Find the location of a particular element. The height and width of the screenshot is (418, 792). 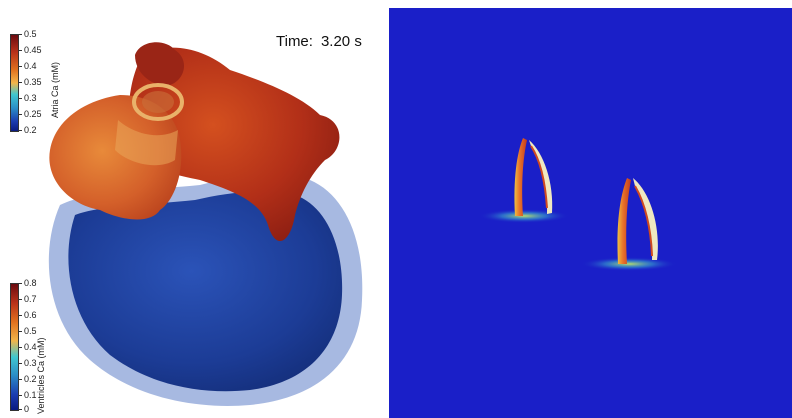

atria-tick: 0.25 is located at coordinates (30, 114).